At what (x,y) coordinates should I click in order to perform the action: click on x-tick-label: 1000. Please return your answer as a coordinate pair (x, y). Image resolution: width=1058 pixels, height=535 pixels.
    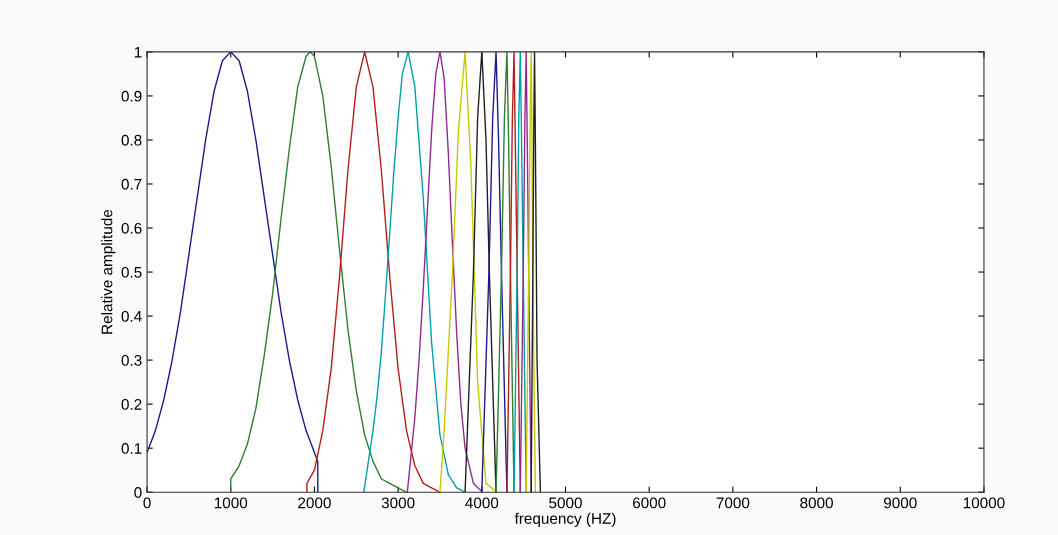
    Looking at the image, I should click on (231, 503).